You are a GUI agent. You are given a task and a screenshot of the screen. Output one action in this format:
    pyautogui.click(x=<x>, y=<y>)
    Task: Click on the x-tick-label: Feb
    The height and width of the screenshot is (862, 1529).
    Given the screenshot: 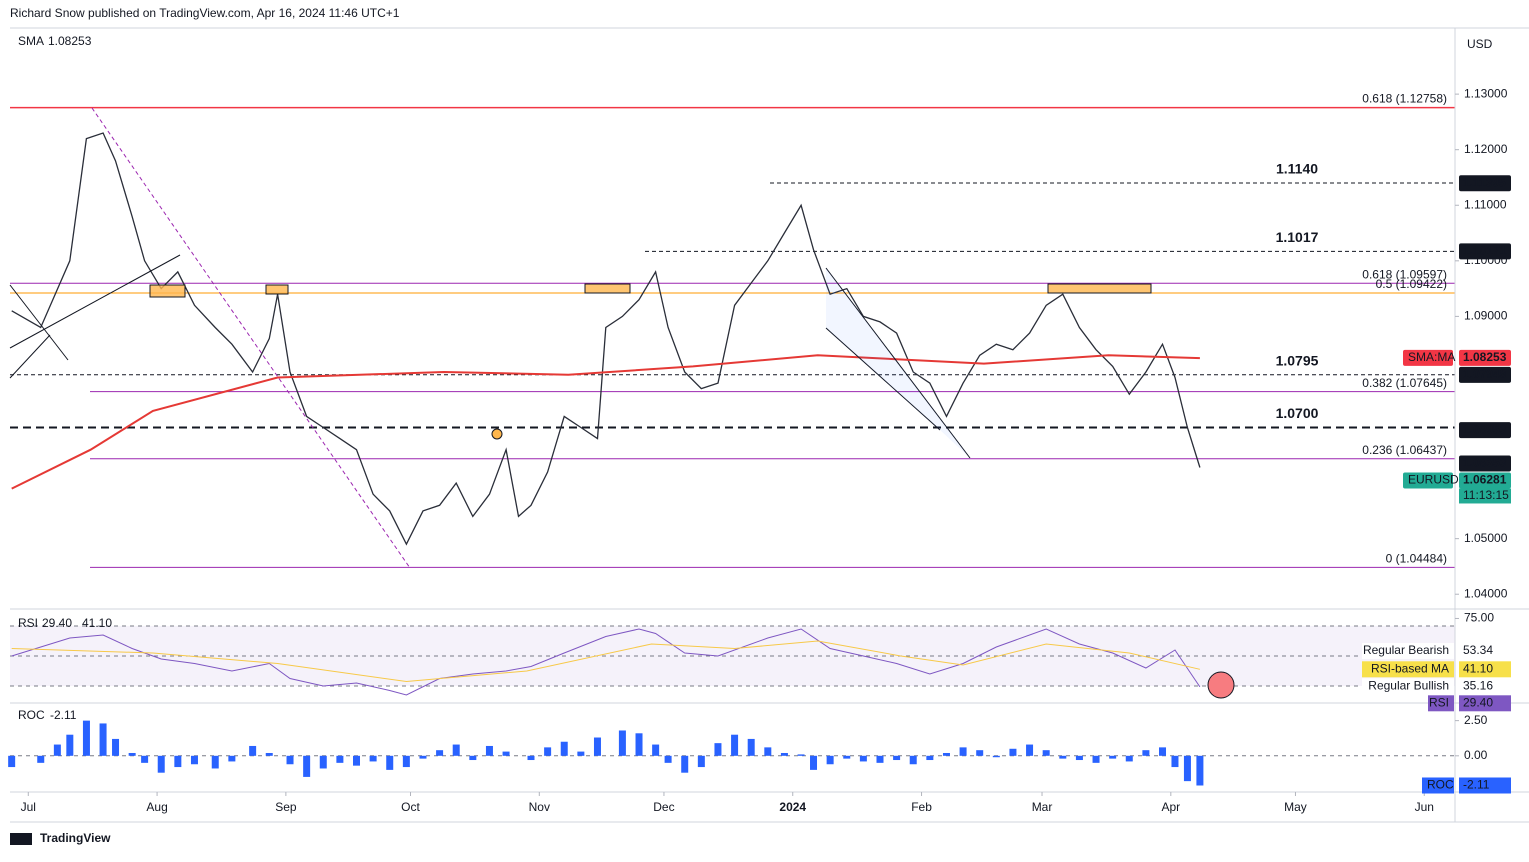 What is the action you would take?
    pyautogui.click(x=921, y=807)
    